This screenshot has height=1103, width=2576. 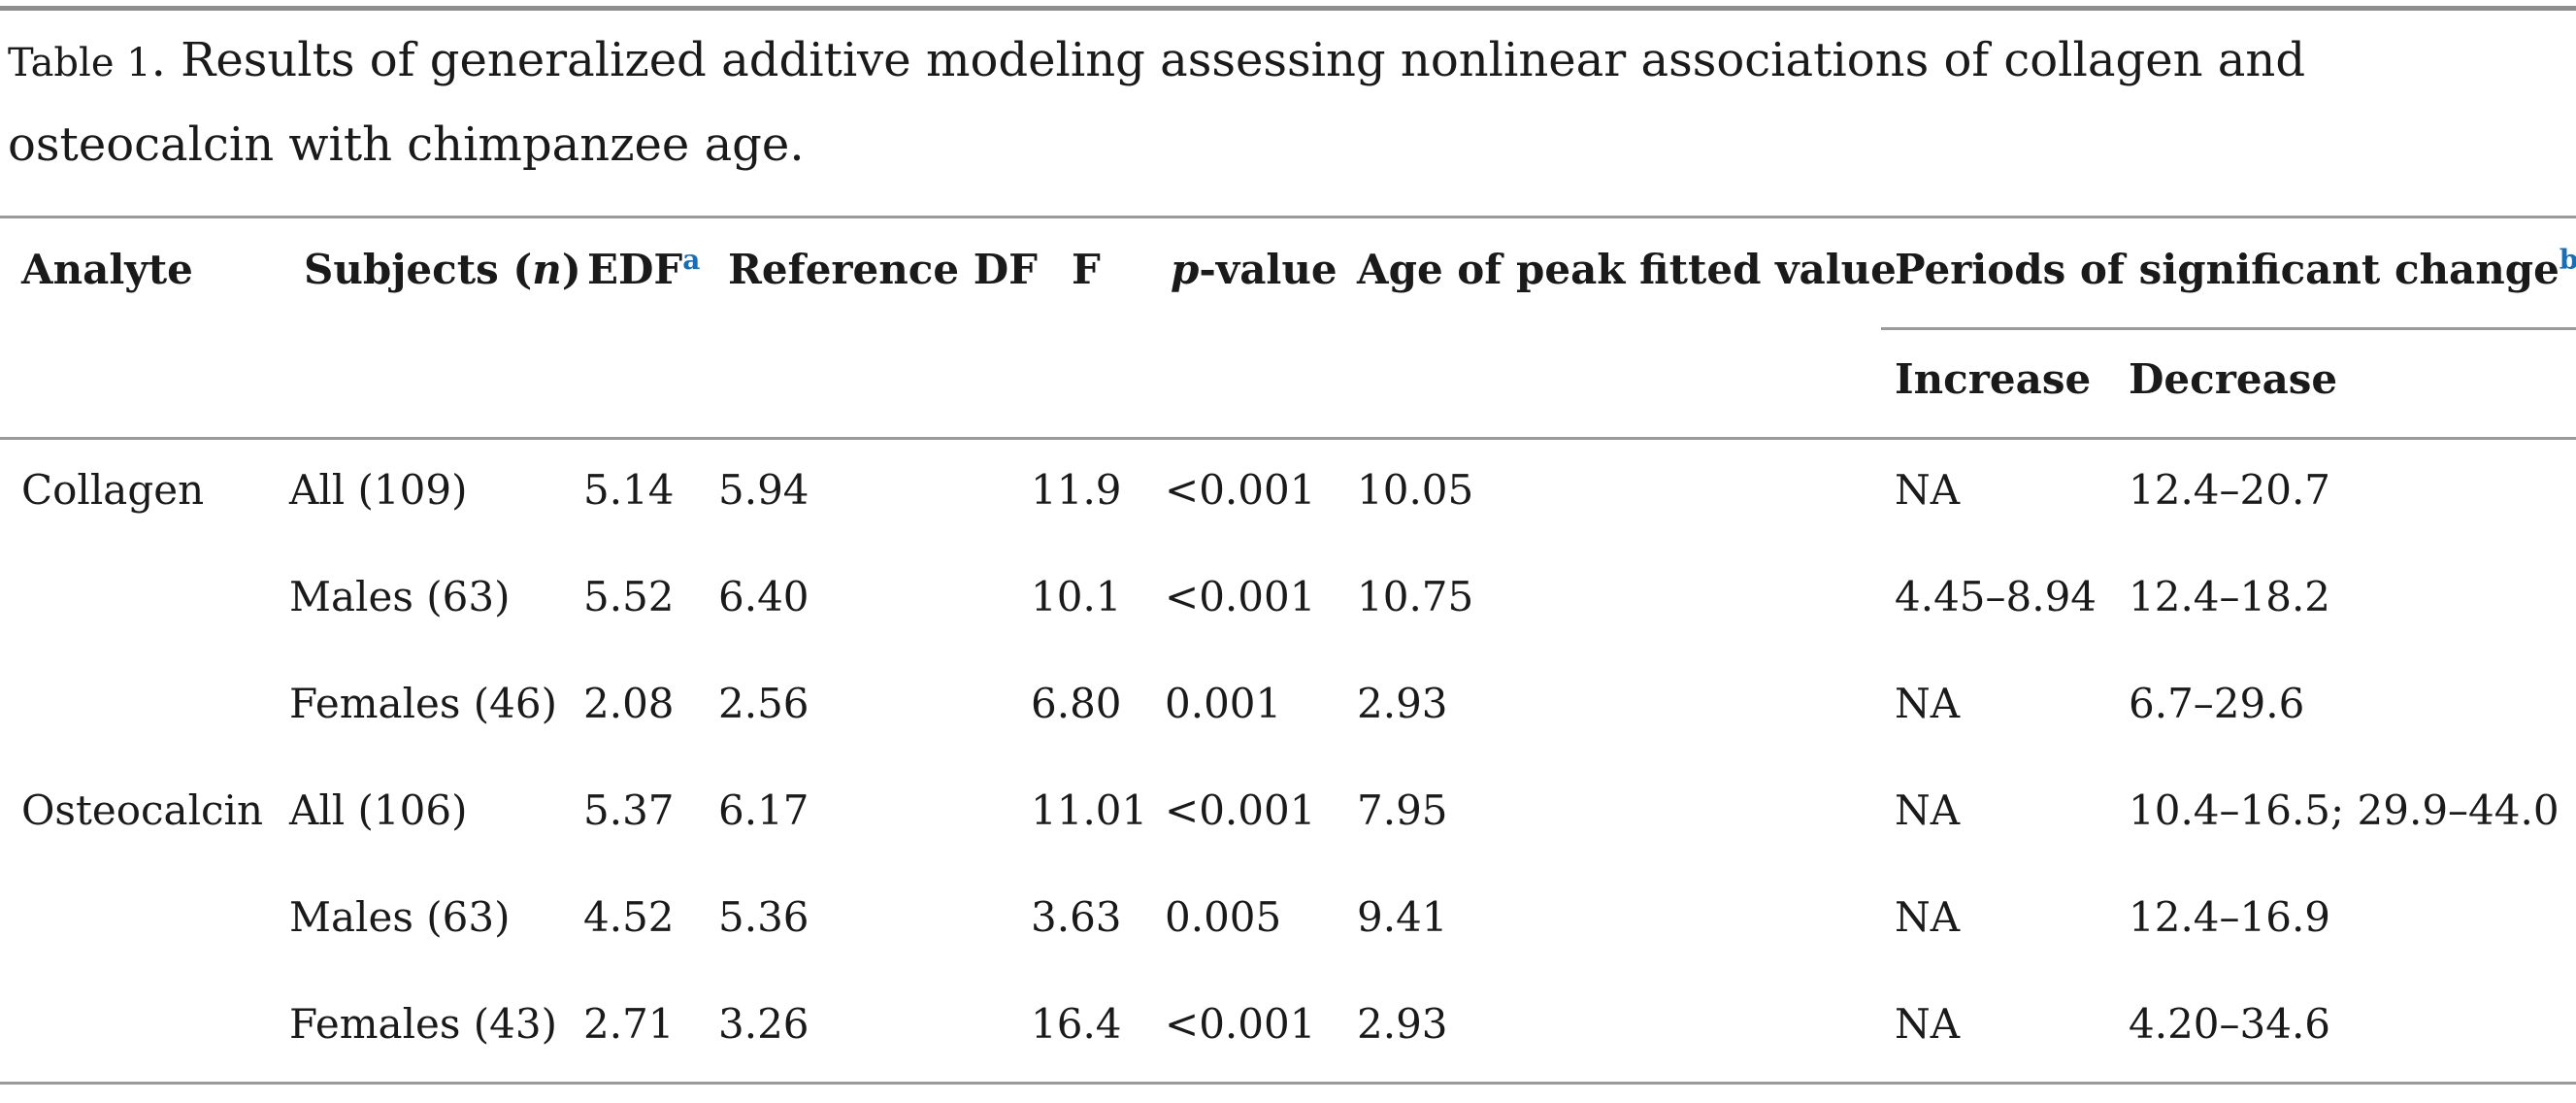 What do you see at coordinates (2567, 260) in the screenshot?
I see `footnote-b-marker: b` at bounding box center [2567, 260].